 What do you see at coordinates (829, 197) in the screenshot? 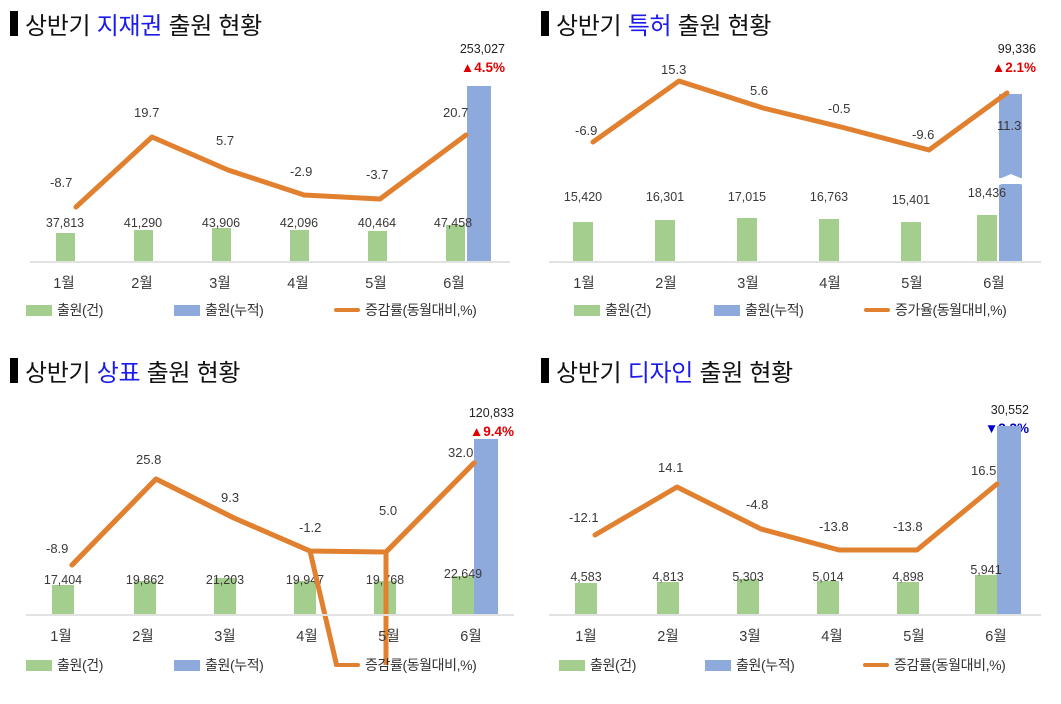
I see `bar-value-label: 16,763` at bounding box center [829, 197].